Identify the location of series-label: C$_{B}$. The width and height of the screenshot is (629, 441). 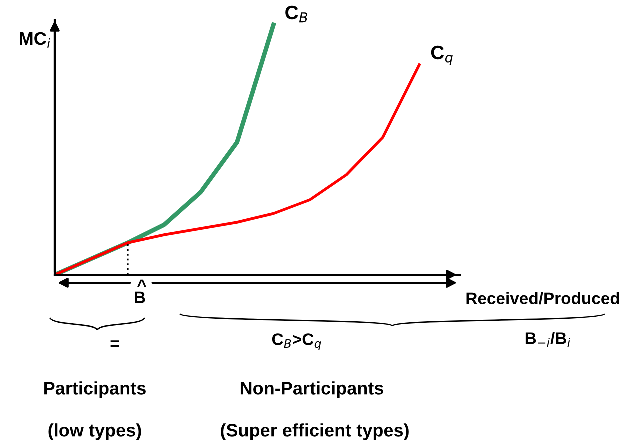
(297, 14).